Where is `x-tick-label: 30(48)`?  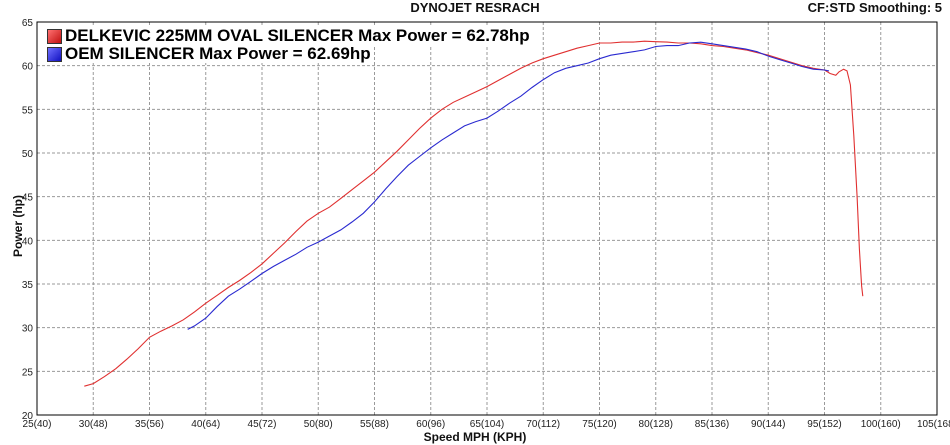
x-tick-label: 30(48) is located at coordinates (93, 424).